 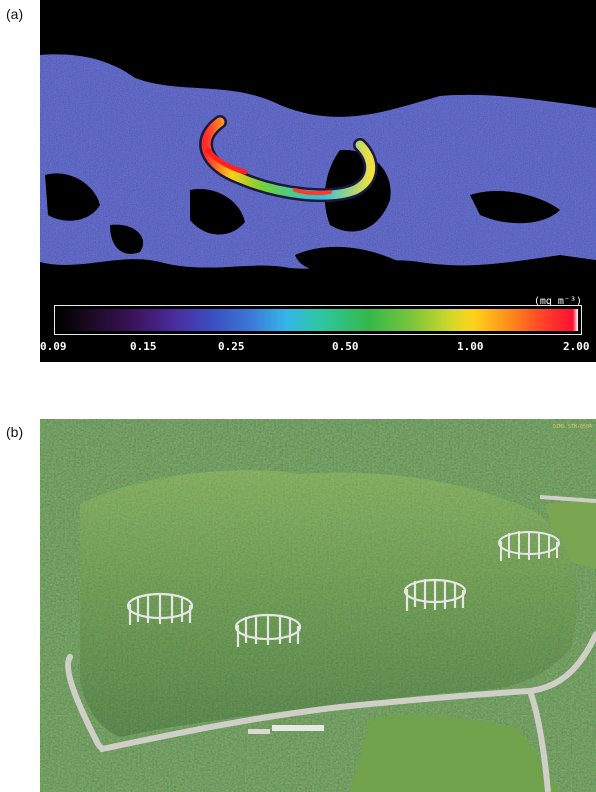 What do you see at coordinates (318, 349) in the screenshot?
I see `colorbar-ticks: 0.09 0.15 0.25 0.50 1.00 2.00` at bounding box center [318, 349].